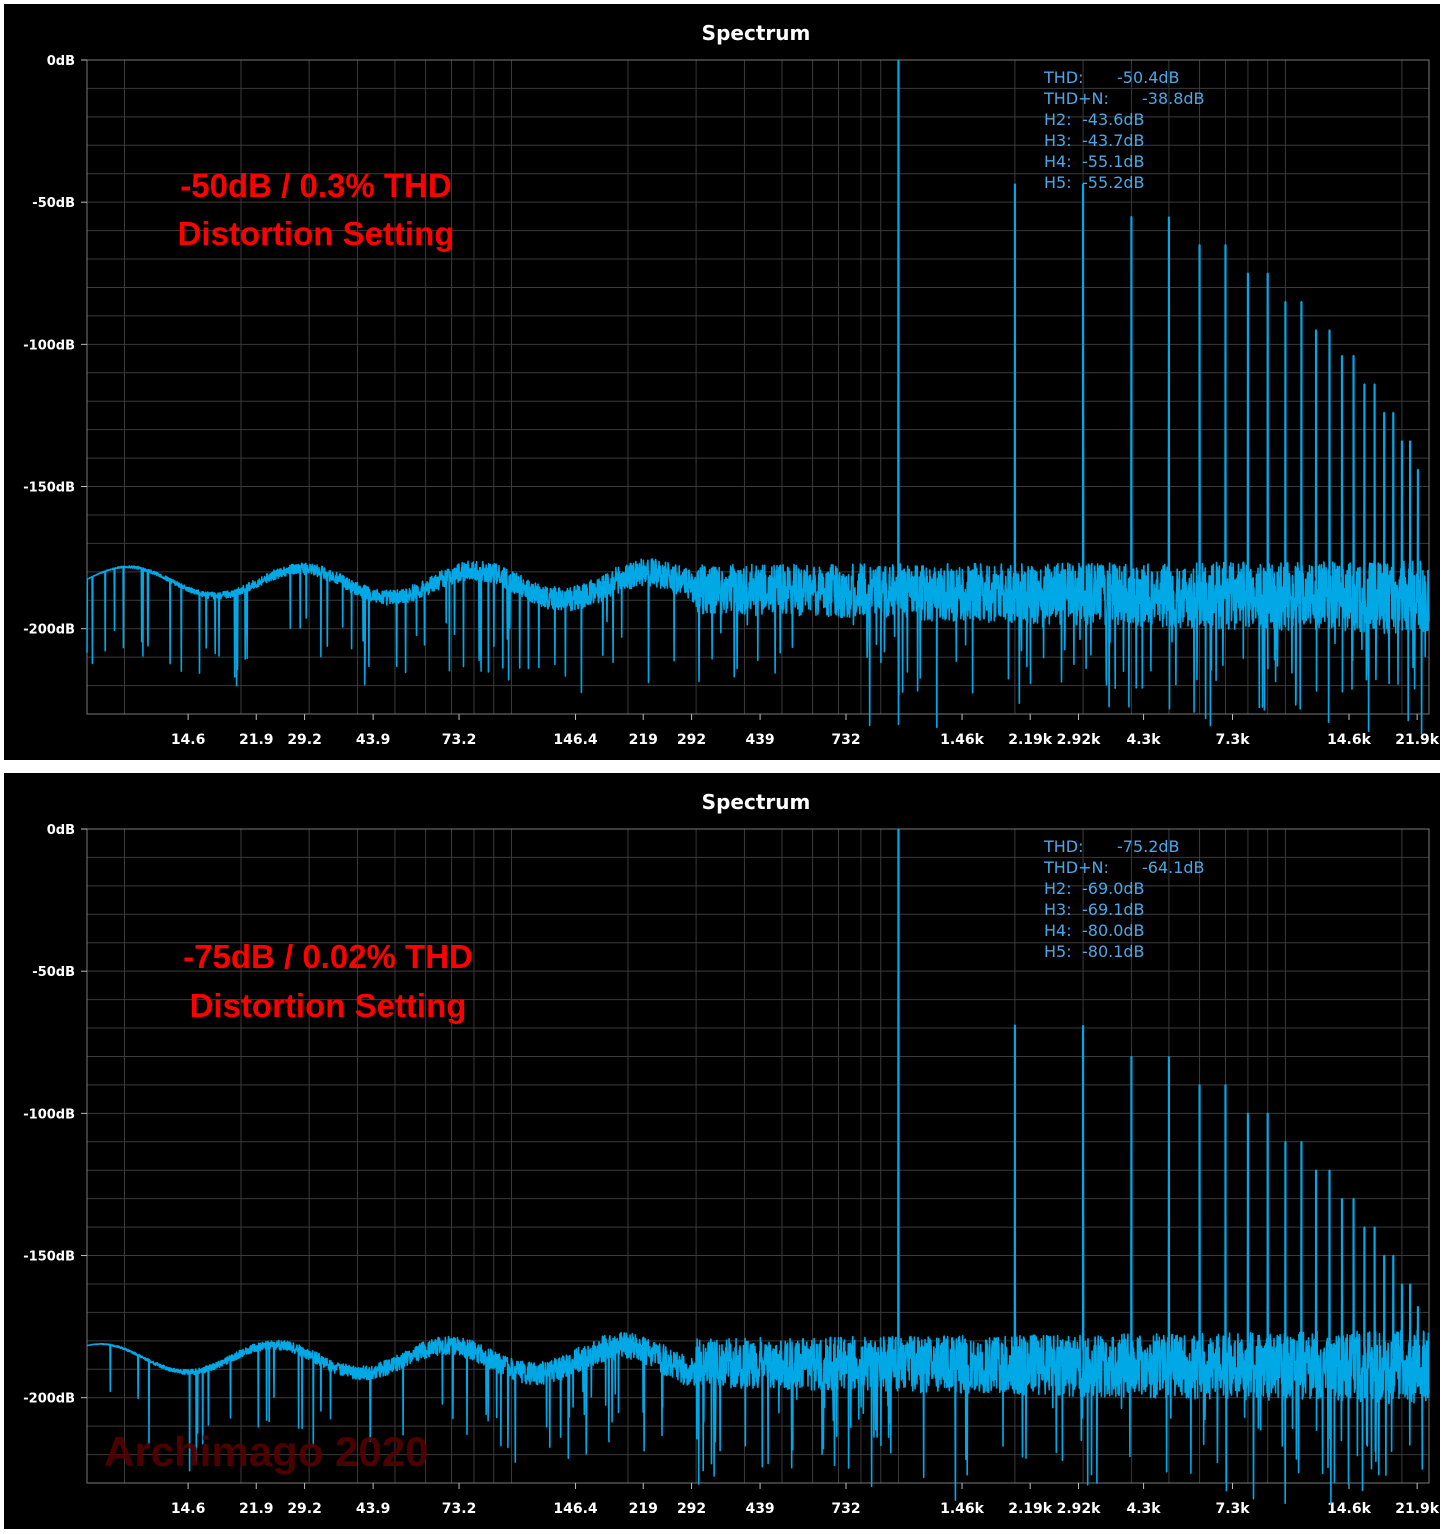 Image resolution: width=1445 pixels, height=1534 pixels. Describe the element at coordinates (1113, 930) in the screenshot. I see `stat-value: -80.0dB` at that location.